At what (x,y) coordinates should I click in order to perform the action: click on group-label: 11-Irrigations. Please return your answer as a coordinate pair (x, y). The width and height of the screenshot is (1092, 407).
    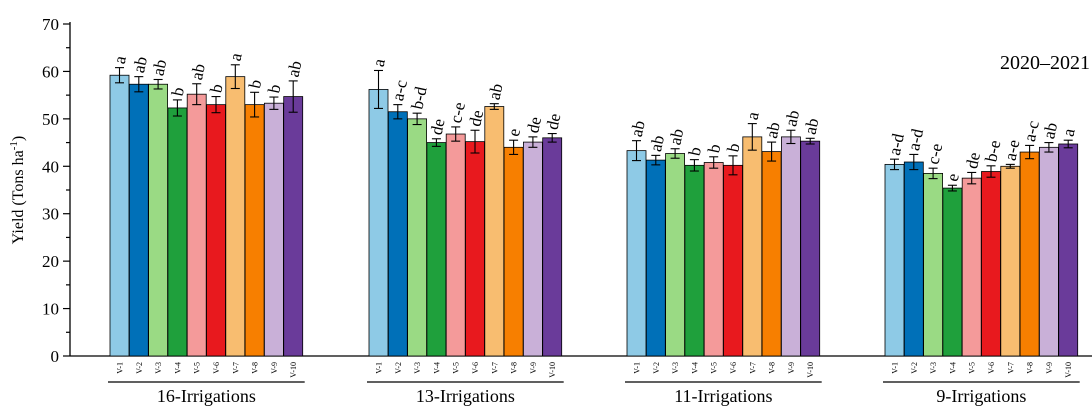
    Looking at the image, I should click on (723, 396).